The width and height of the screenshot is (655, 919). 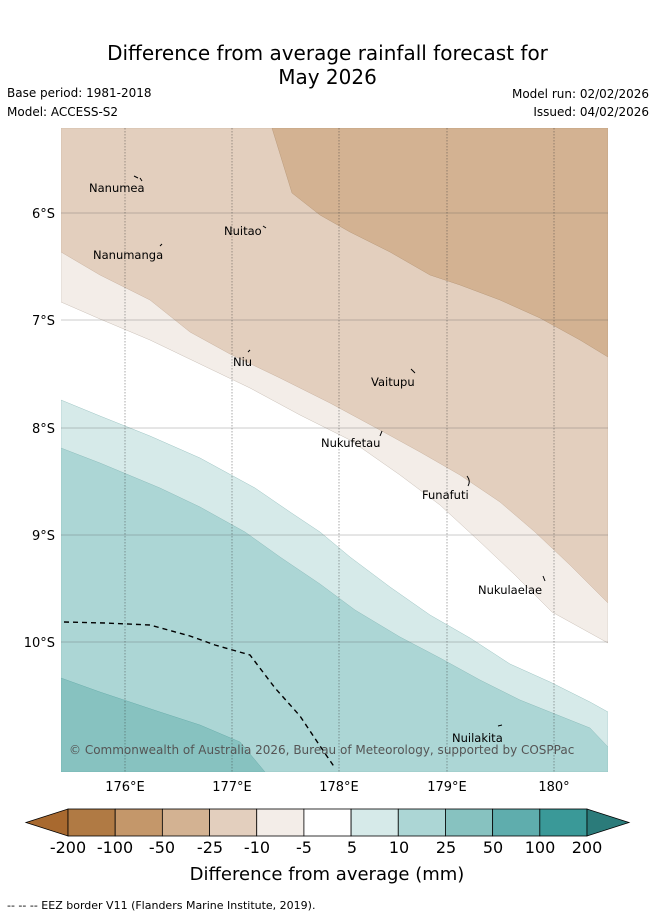 I want to click on legend-tick-minus50: -50, so click(x=162, y=847).